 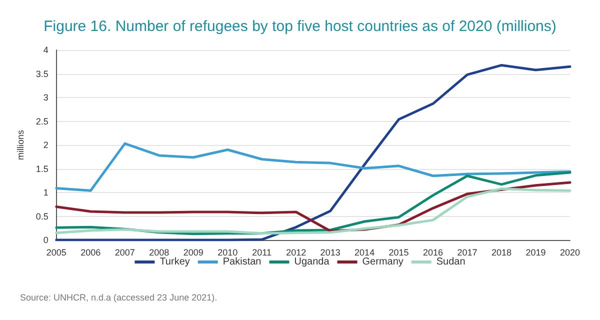 What do you see at coordinates (262, 253) in the screenshot?
I see `x-tick-label: 2011` at bounding box center [262, 253].